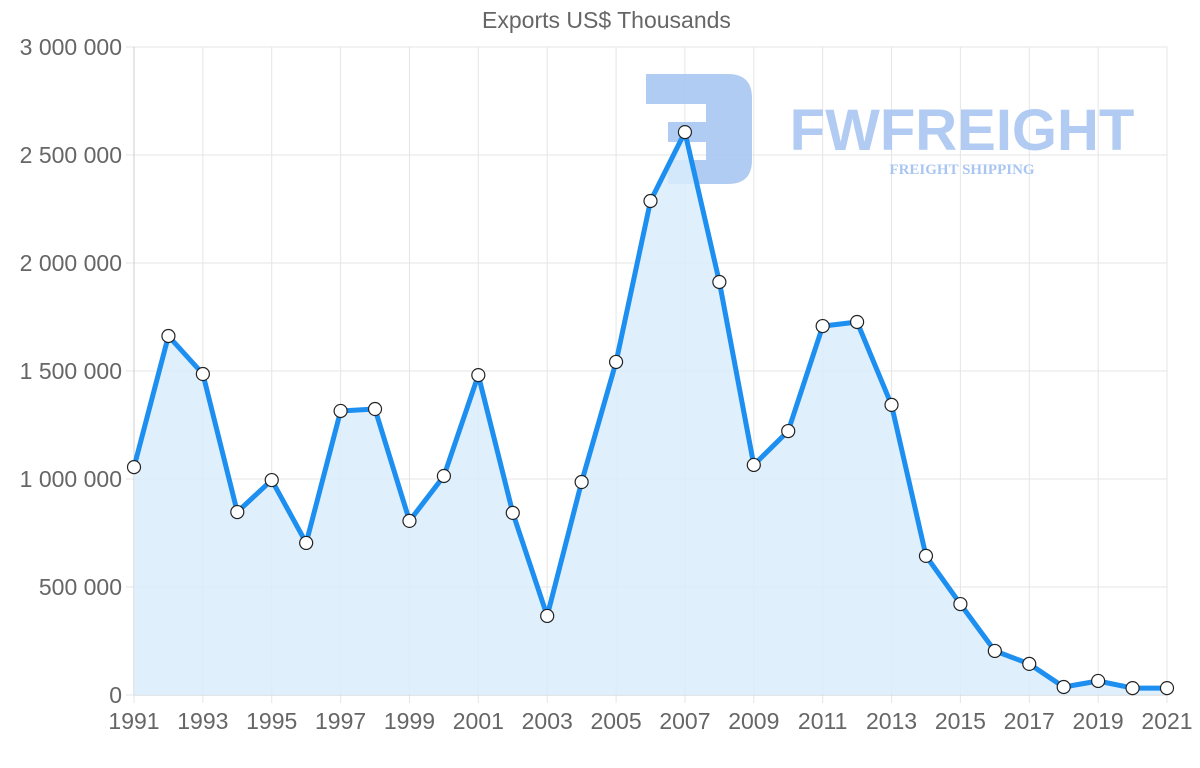 This screenshot has width=1200, height=768. Describe the element at coordinates (994, 651) in the screenshot. I see `data-point: 2016: 204000` at that location.